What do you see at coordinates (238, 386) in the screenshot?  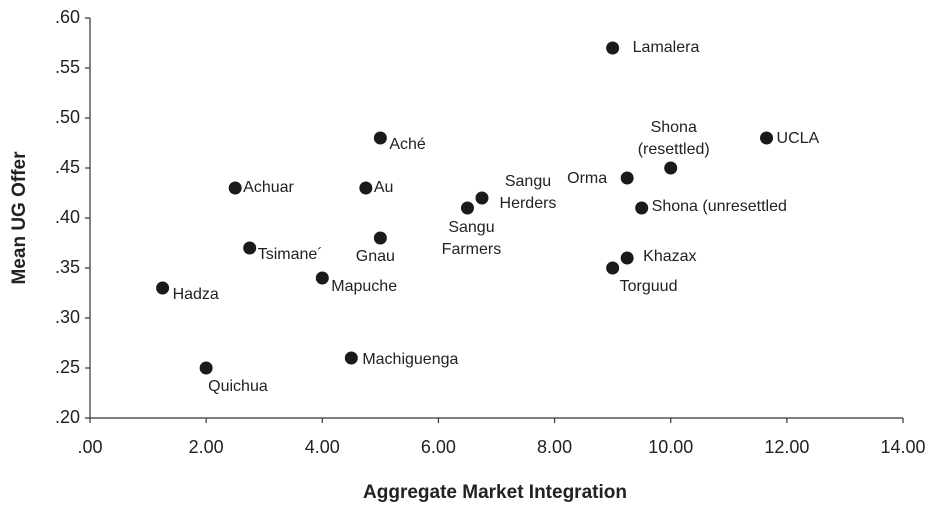 I see `point-label: Quichua` at bounding box center [238, 386].